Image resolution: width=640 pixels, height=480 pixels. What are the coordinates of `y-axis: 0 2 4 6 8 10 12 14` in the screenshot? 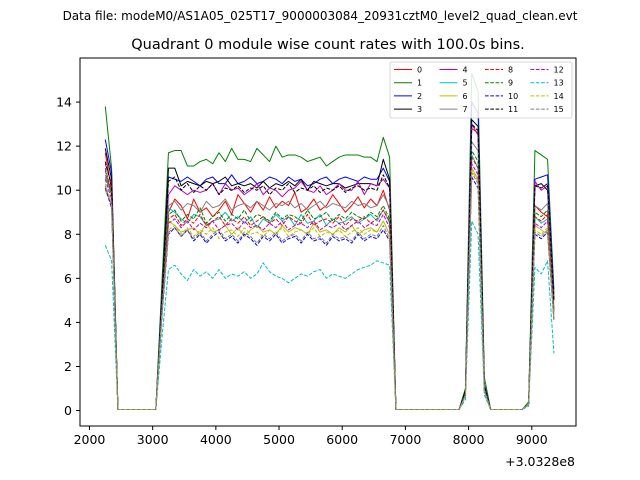 It's located at (68, 256).